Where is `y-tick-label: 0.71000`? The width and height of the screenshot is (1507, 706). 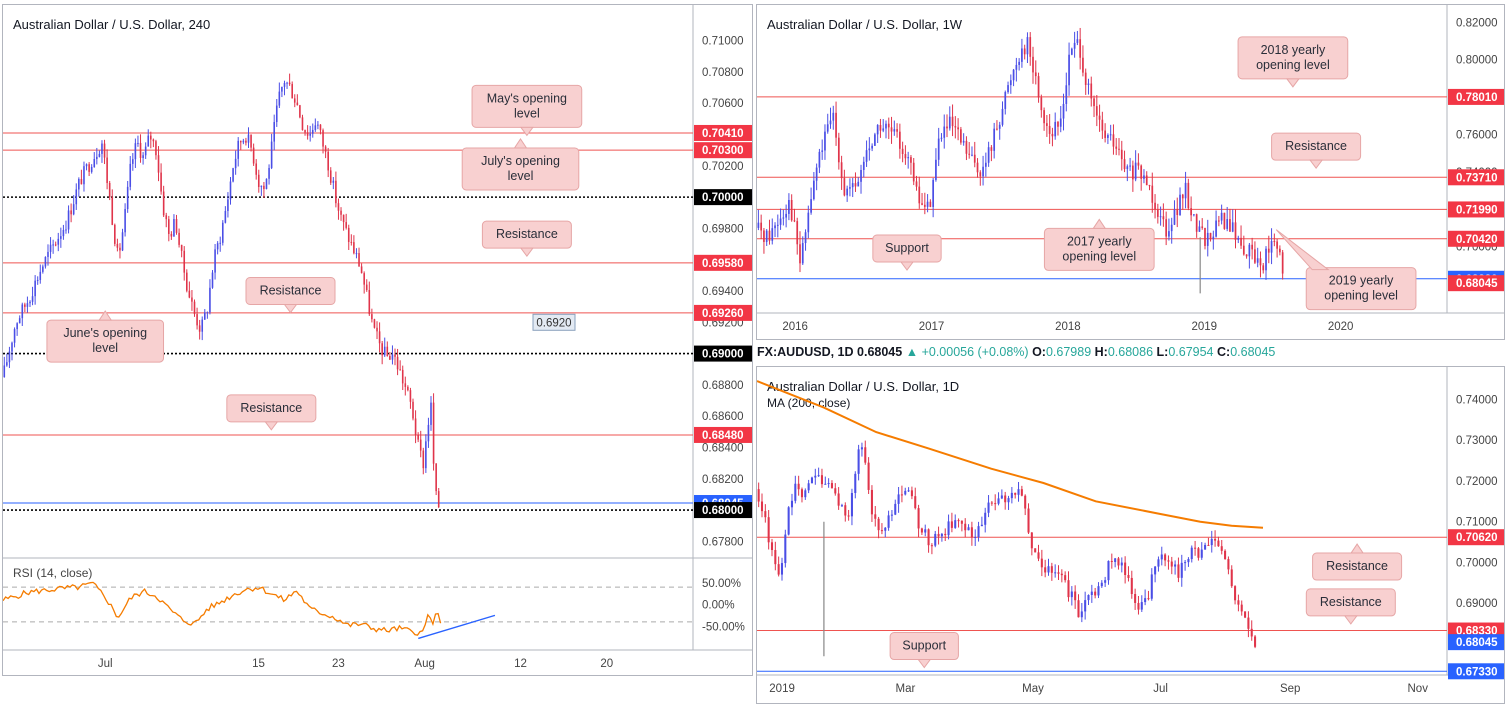 y-tick-label: 0.71000 is located at coordinates (1477, 523).